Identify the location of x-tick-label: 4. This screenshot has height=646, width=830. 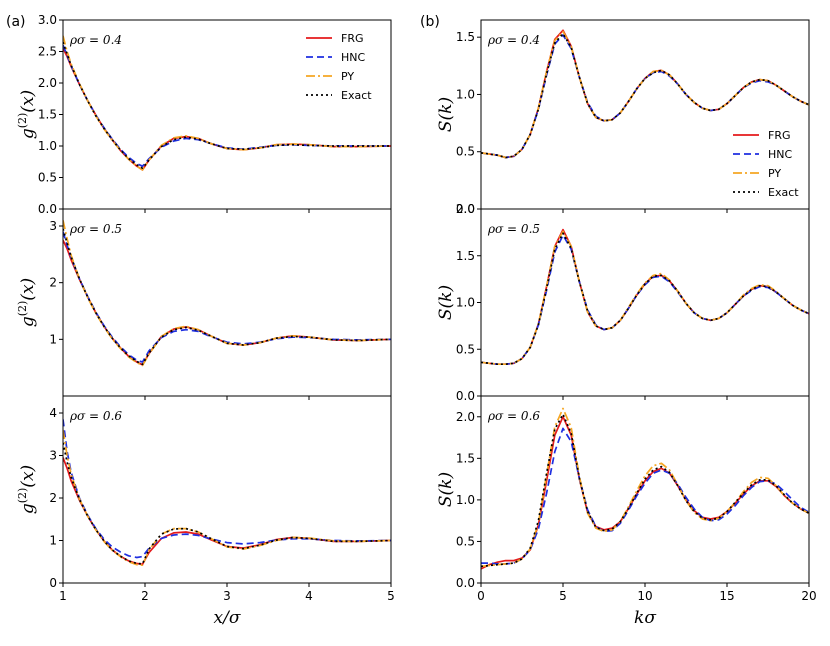
(309, 596).